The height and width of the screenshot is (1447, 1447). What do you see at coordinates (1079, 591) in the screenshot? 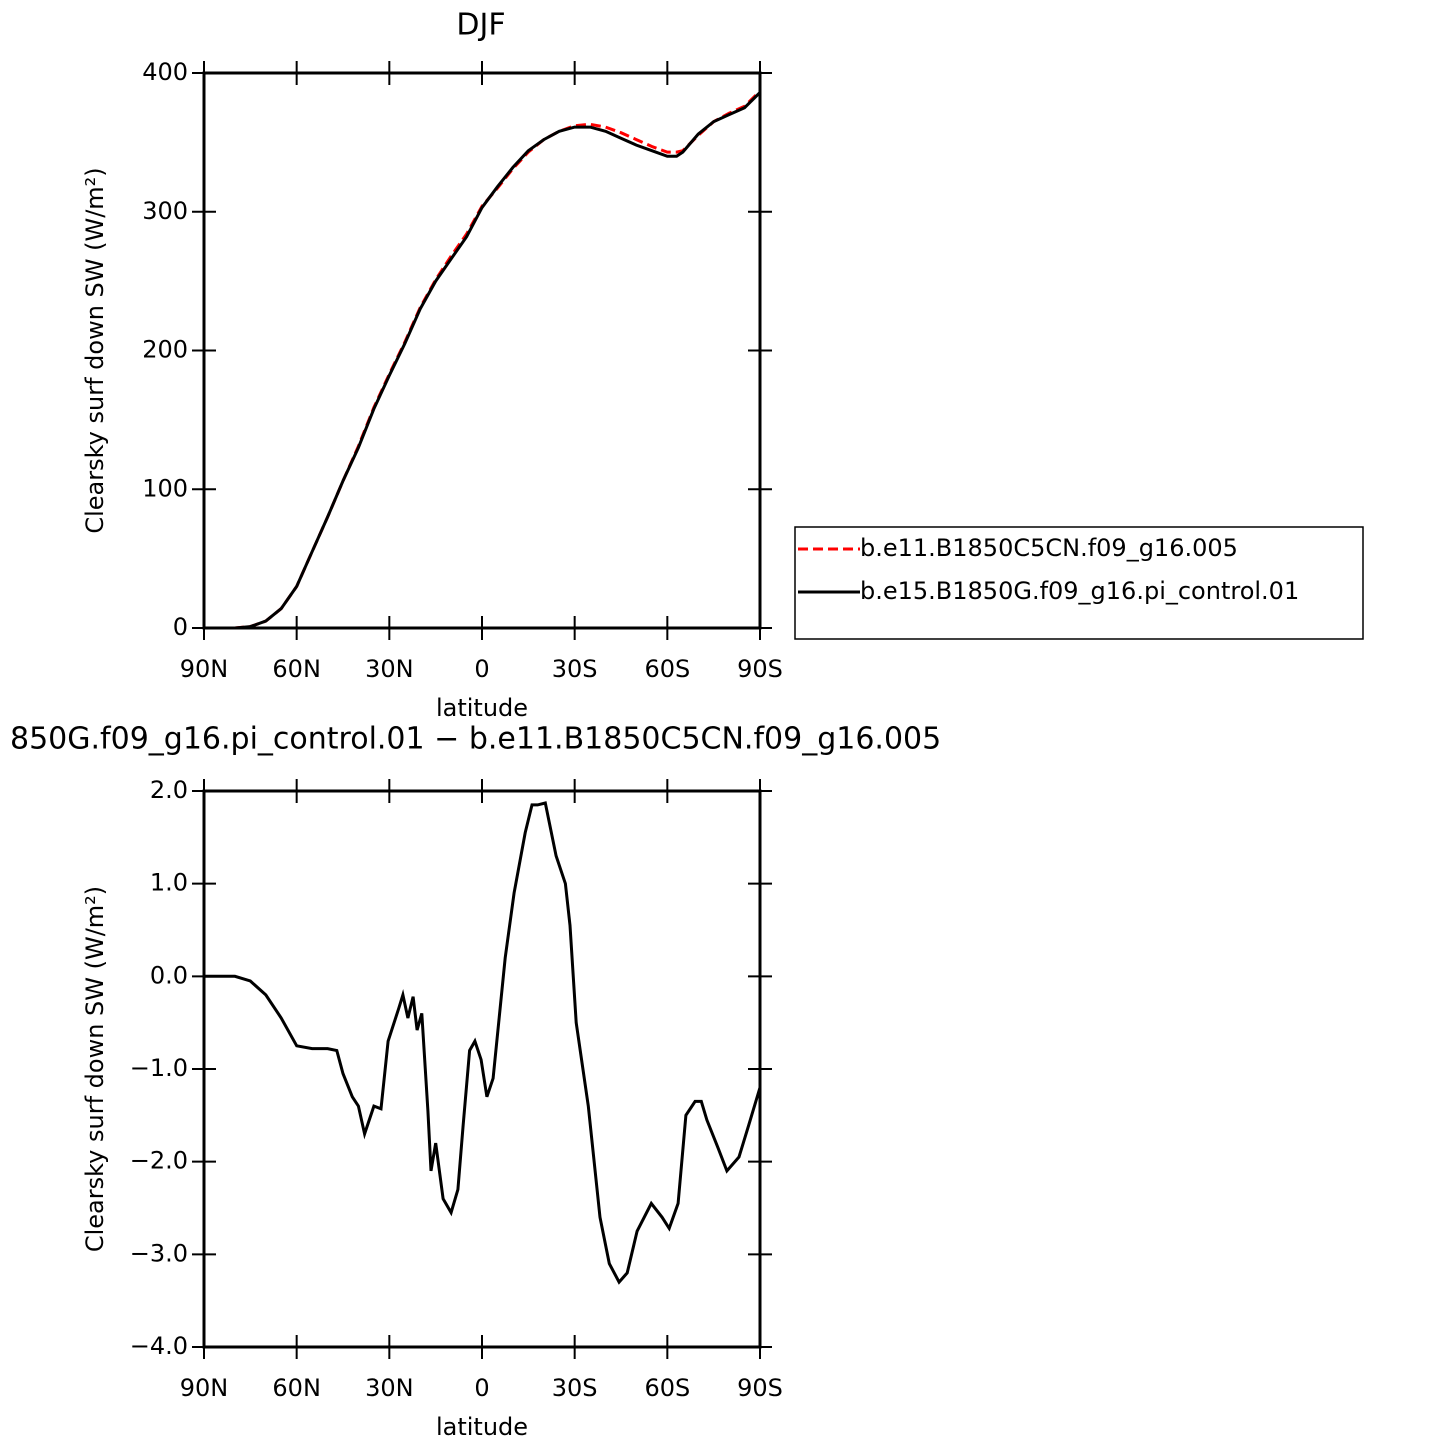
I see `legend-label: b.e15.B1850G.f09_g16.pi_control.01` at bounding box center [1079, 591].